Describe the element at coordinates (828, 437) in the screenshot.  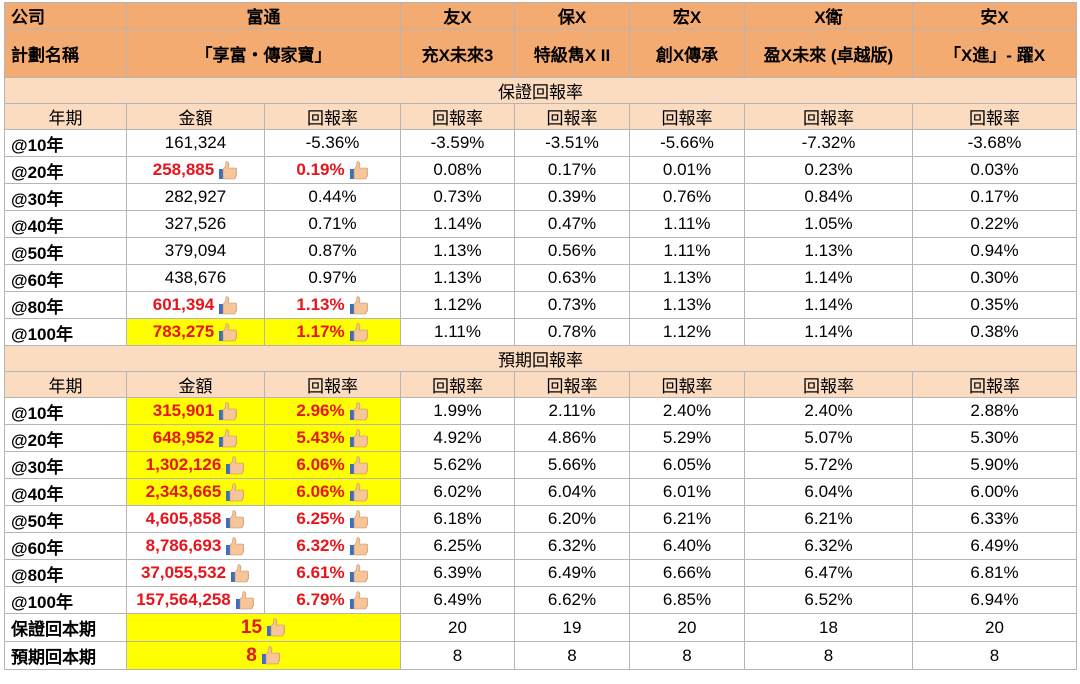
I see `competitor-rate-cell-text: 5.07%` at that location.